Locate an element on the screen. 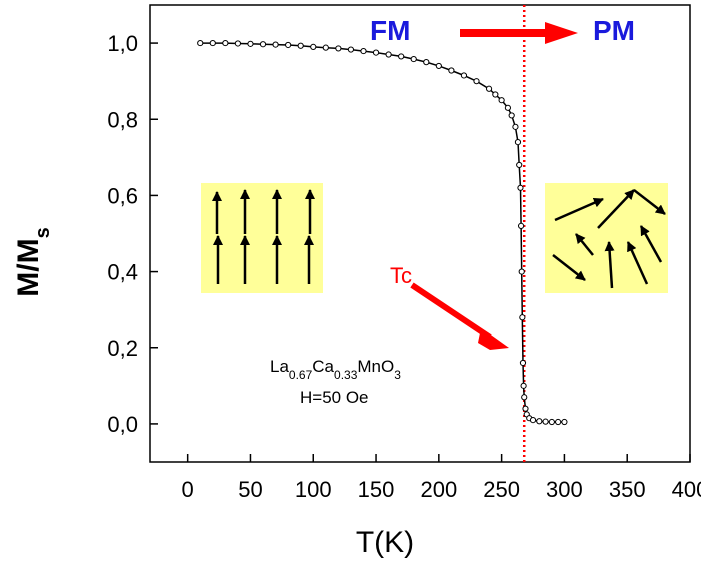  fm-inset-background is located at coordinates (262, 238).